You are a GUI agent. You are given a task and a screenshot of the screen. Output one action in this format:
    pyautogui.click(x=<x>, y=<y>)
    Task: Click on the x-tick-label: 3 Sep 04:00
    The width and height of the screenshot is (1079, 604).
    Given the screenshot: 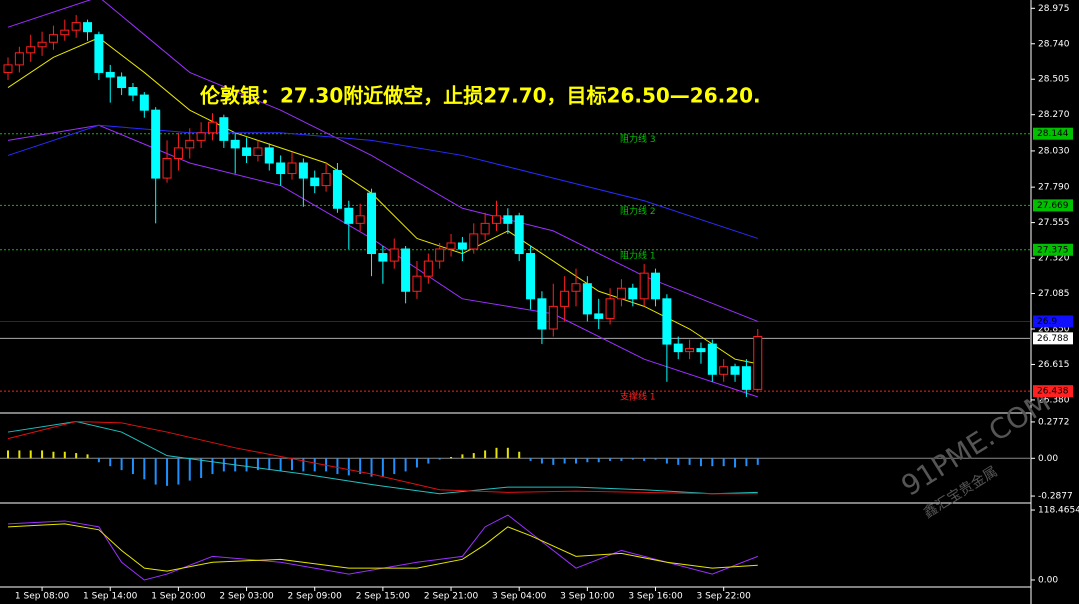 What is the action you would take?
    pyautogui.click(x=519, y=597)
    